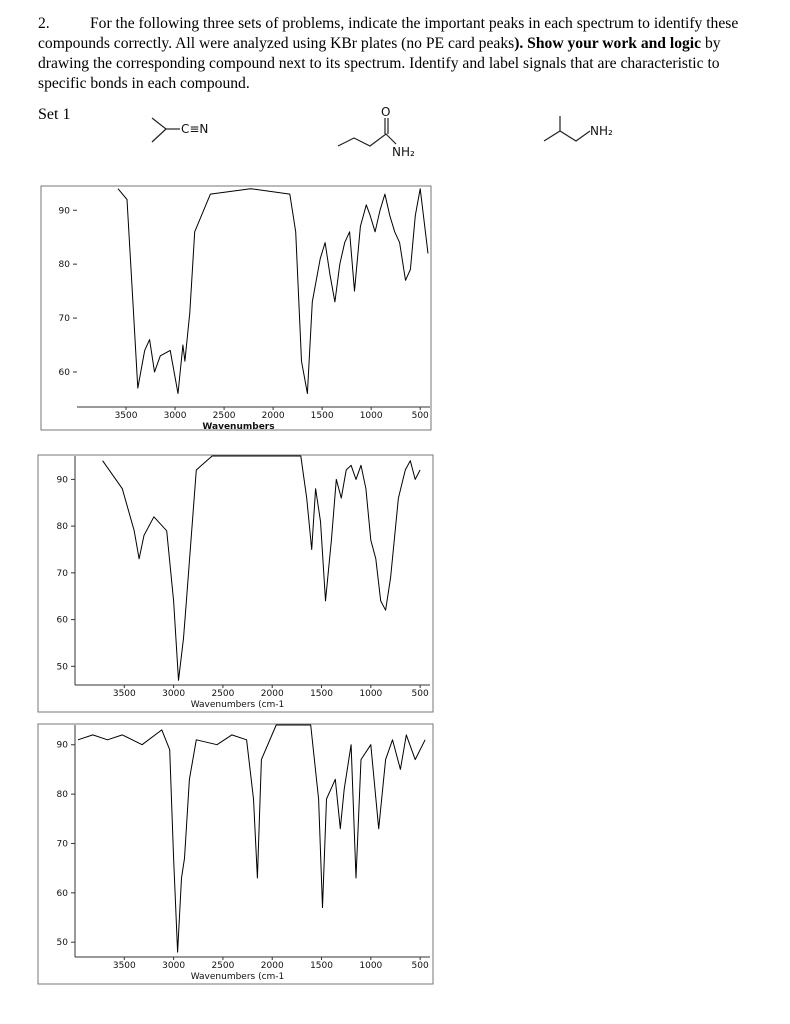 This screenshot has width=790, height=1024. What do you see at coordinates (44, 23) in the screenshot?
I see `question-number: 2.` at bounding box center [44, 23].